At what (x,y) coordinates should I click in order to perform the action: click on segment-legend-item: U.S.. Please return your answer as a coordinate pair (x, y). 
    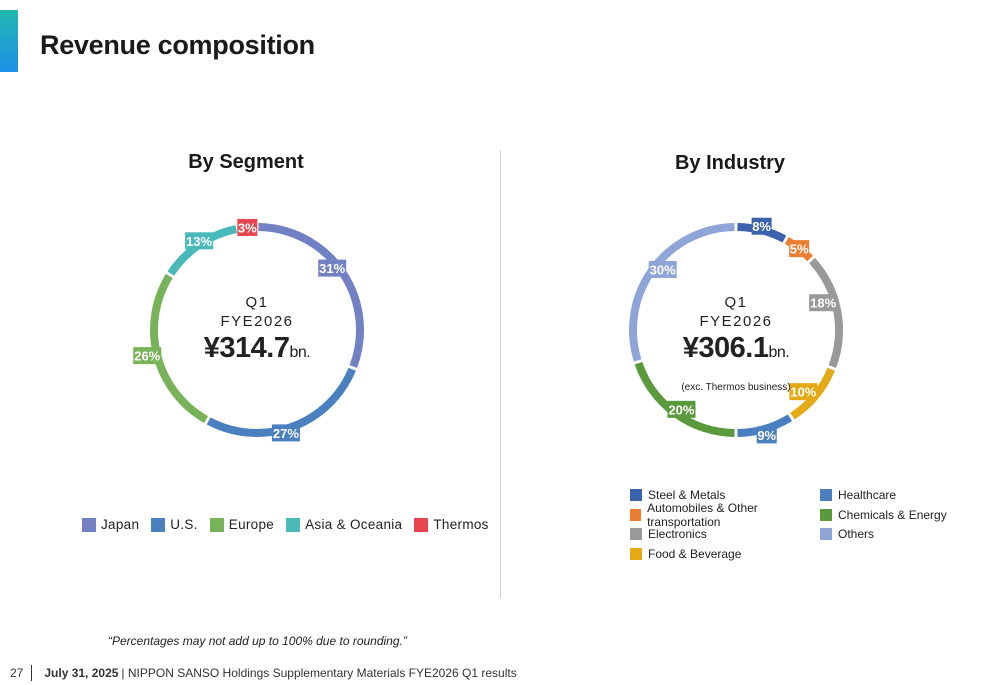
    Looking at the image, I should click on (174, 524).